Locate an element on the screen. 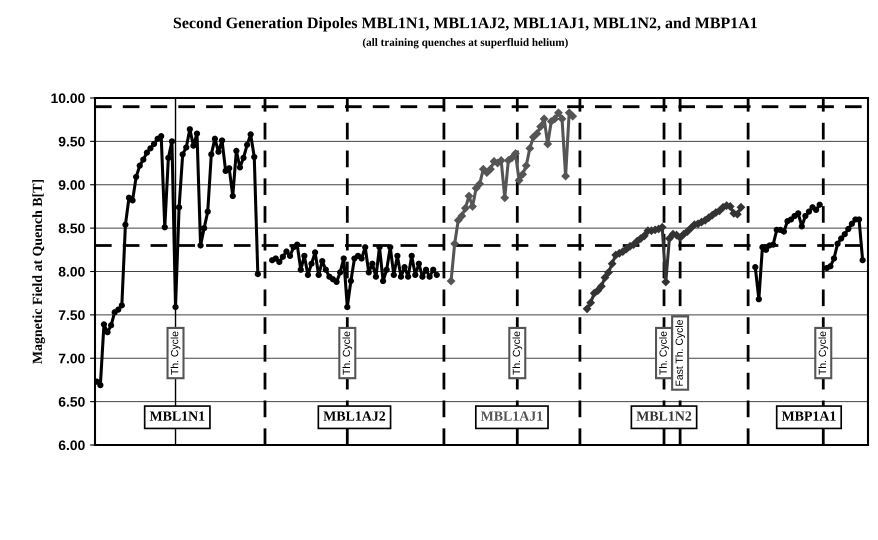  annotation: Fast Th. Cycle is located at coordinates (680, 353).